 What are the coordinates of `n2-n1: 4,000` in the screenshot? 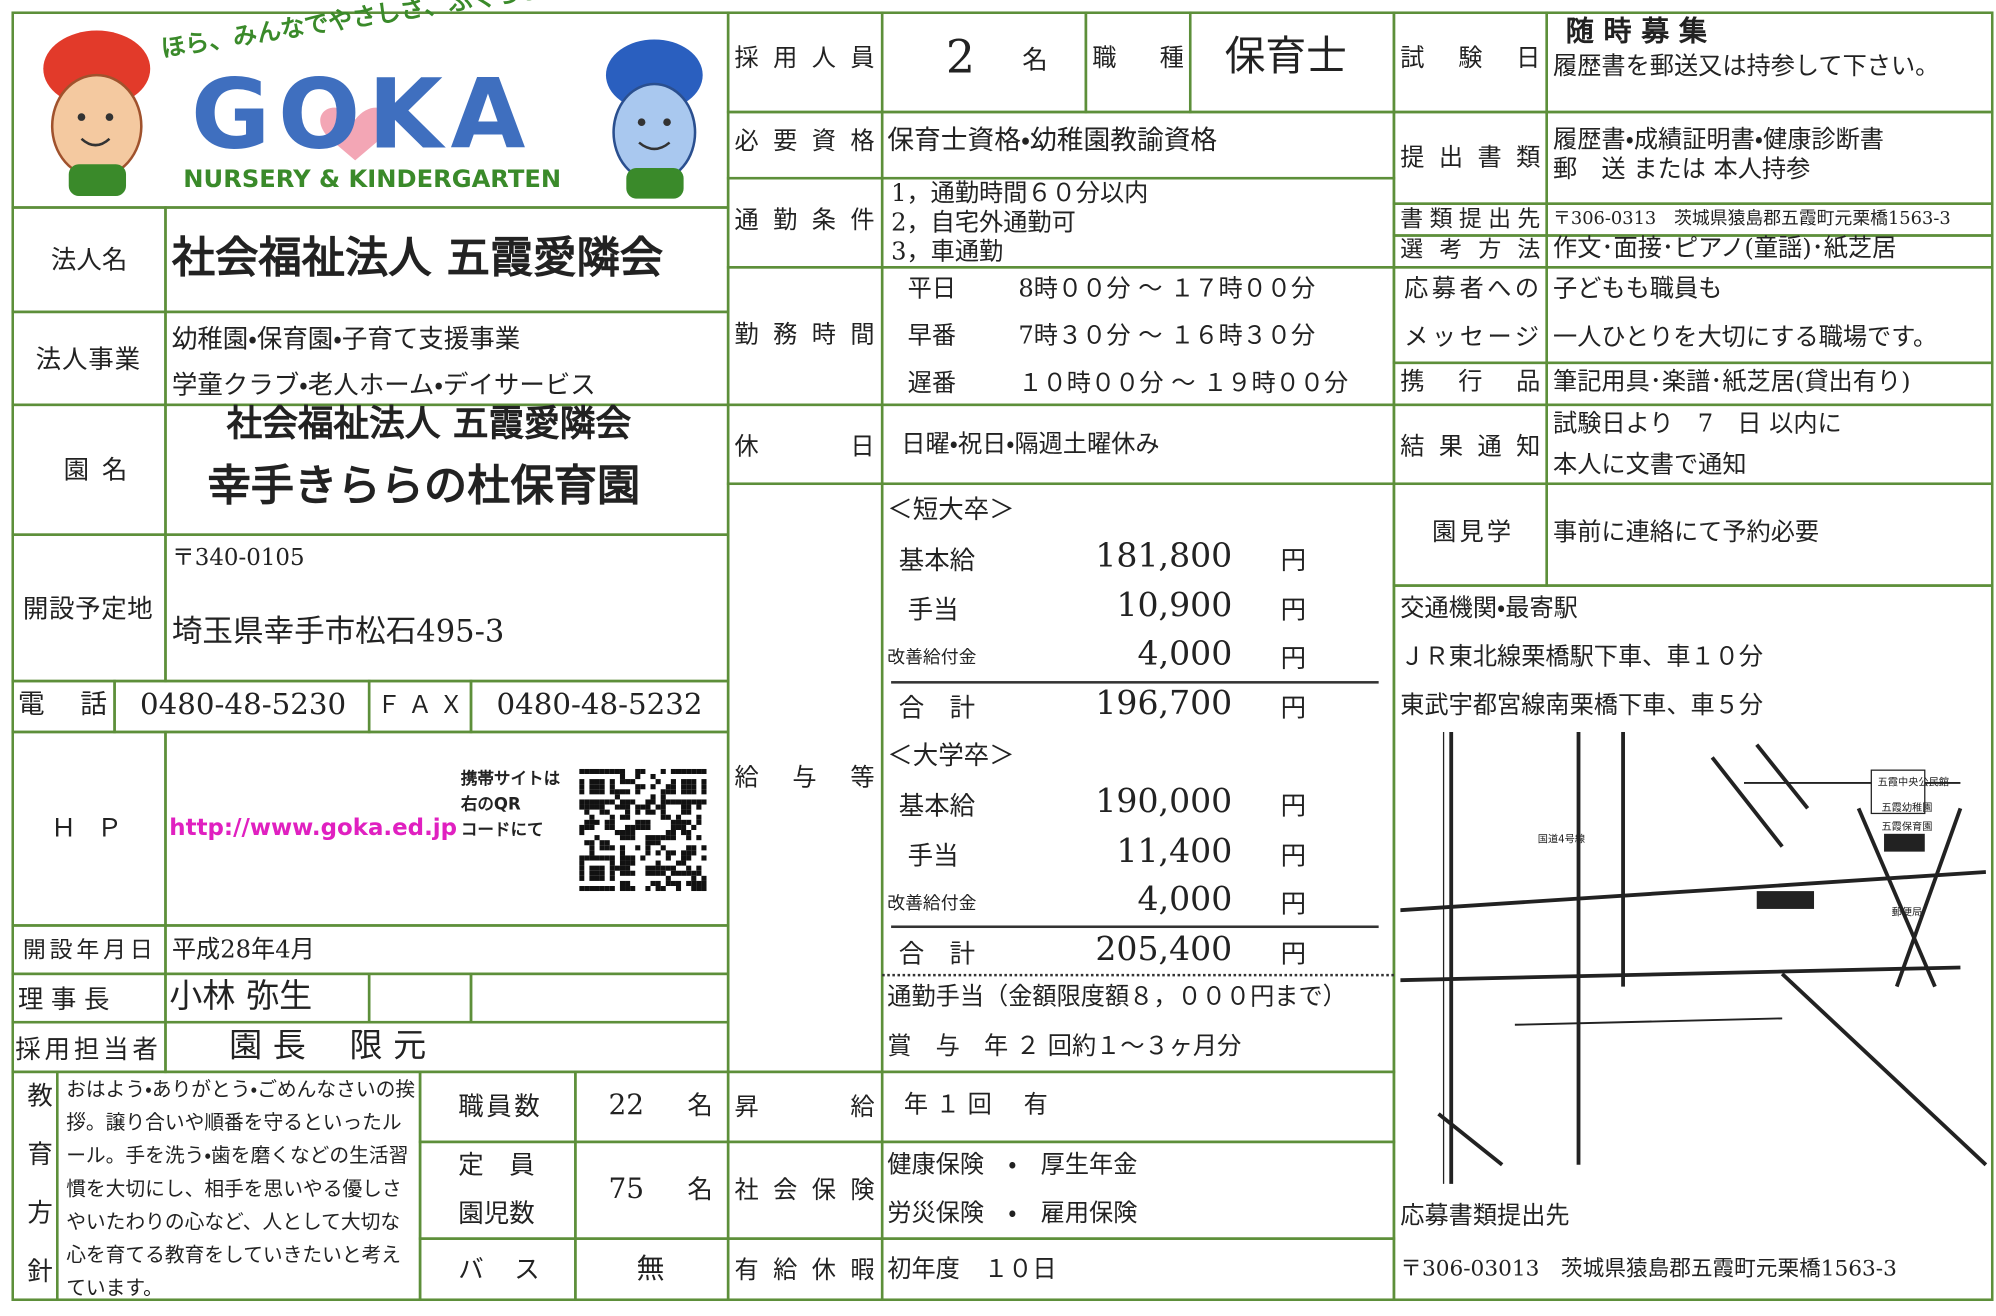 It's located at (1185, 654).